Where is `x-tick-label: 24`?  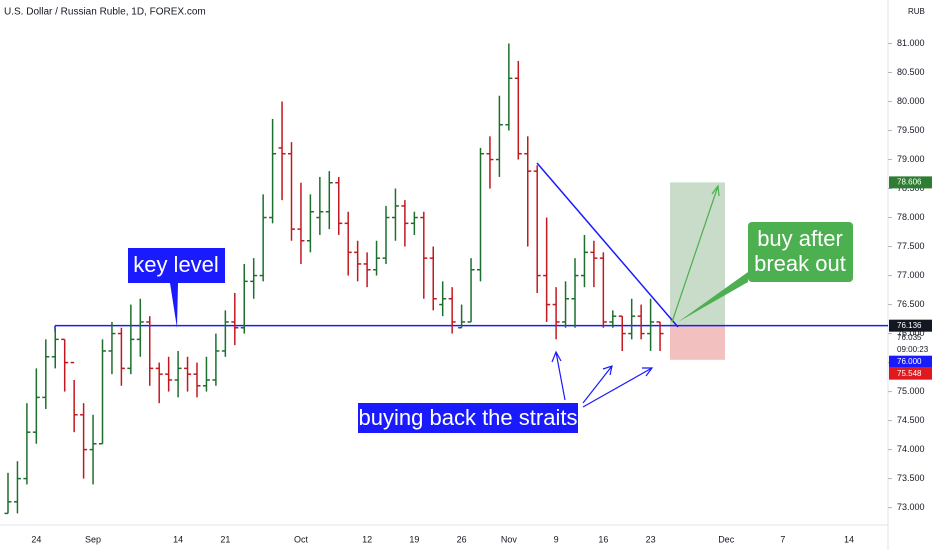 x-tick-label: 24 is located at coordinates (36, 539).